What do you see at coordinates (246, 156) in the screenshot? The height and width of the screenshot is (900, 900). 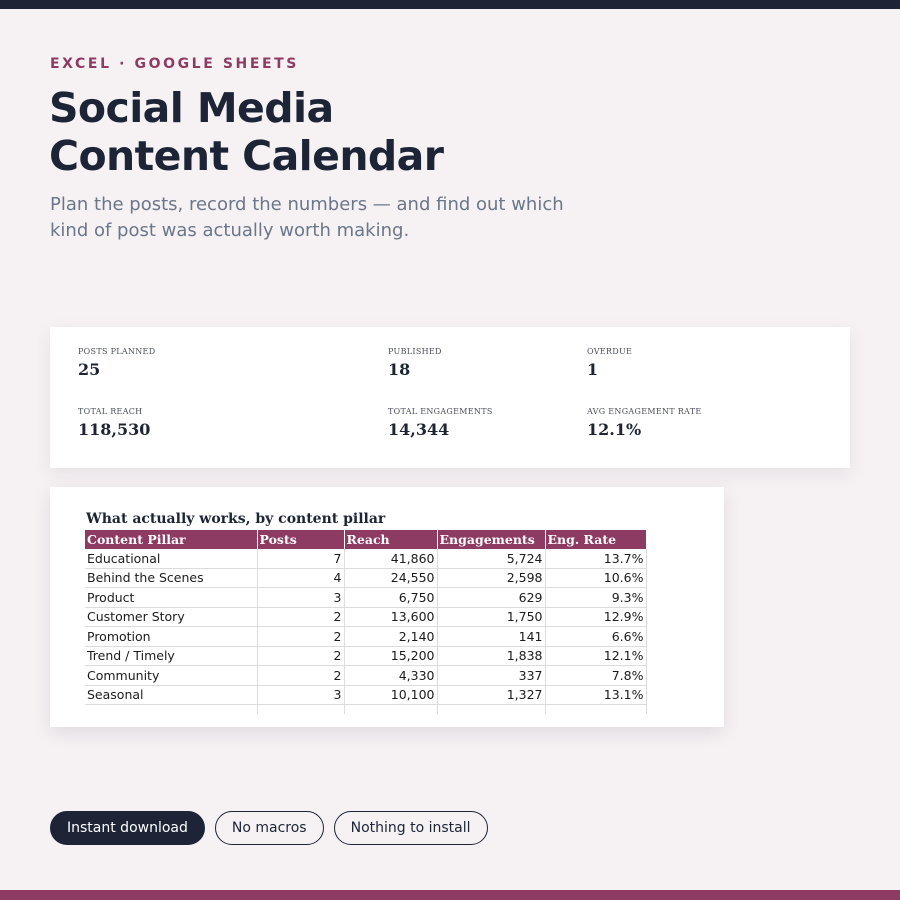 I see `page-title-line-2: Content Calendar` at bounding box center [246, 156].